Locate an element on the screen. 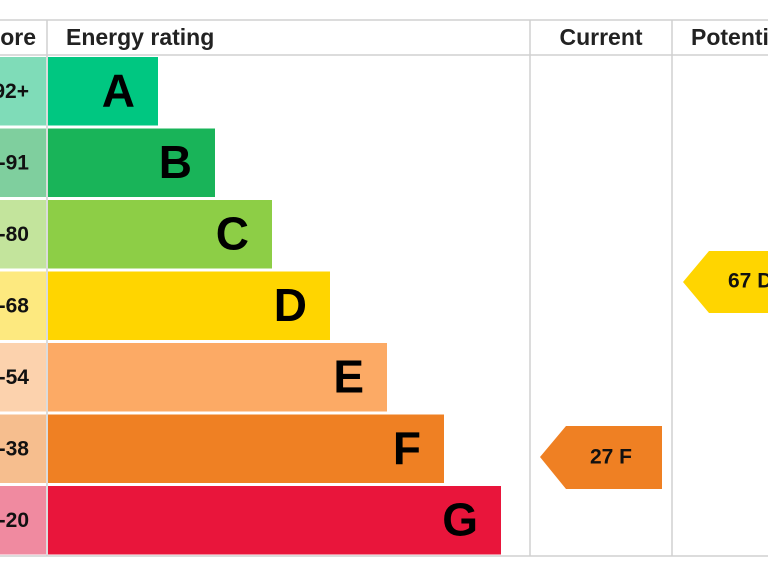 The width and height of the screenshot is (768, 576). band-letter: B is located at coordinates (175, 162).